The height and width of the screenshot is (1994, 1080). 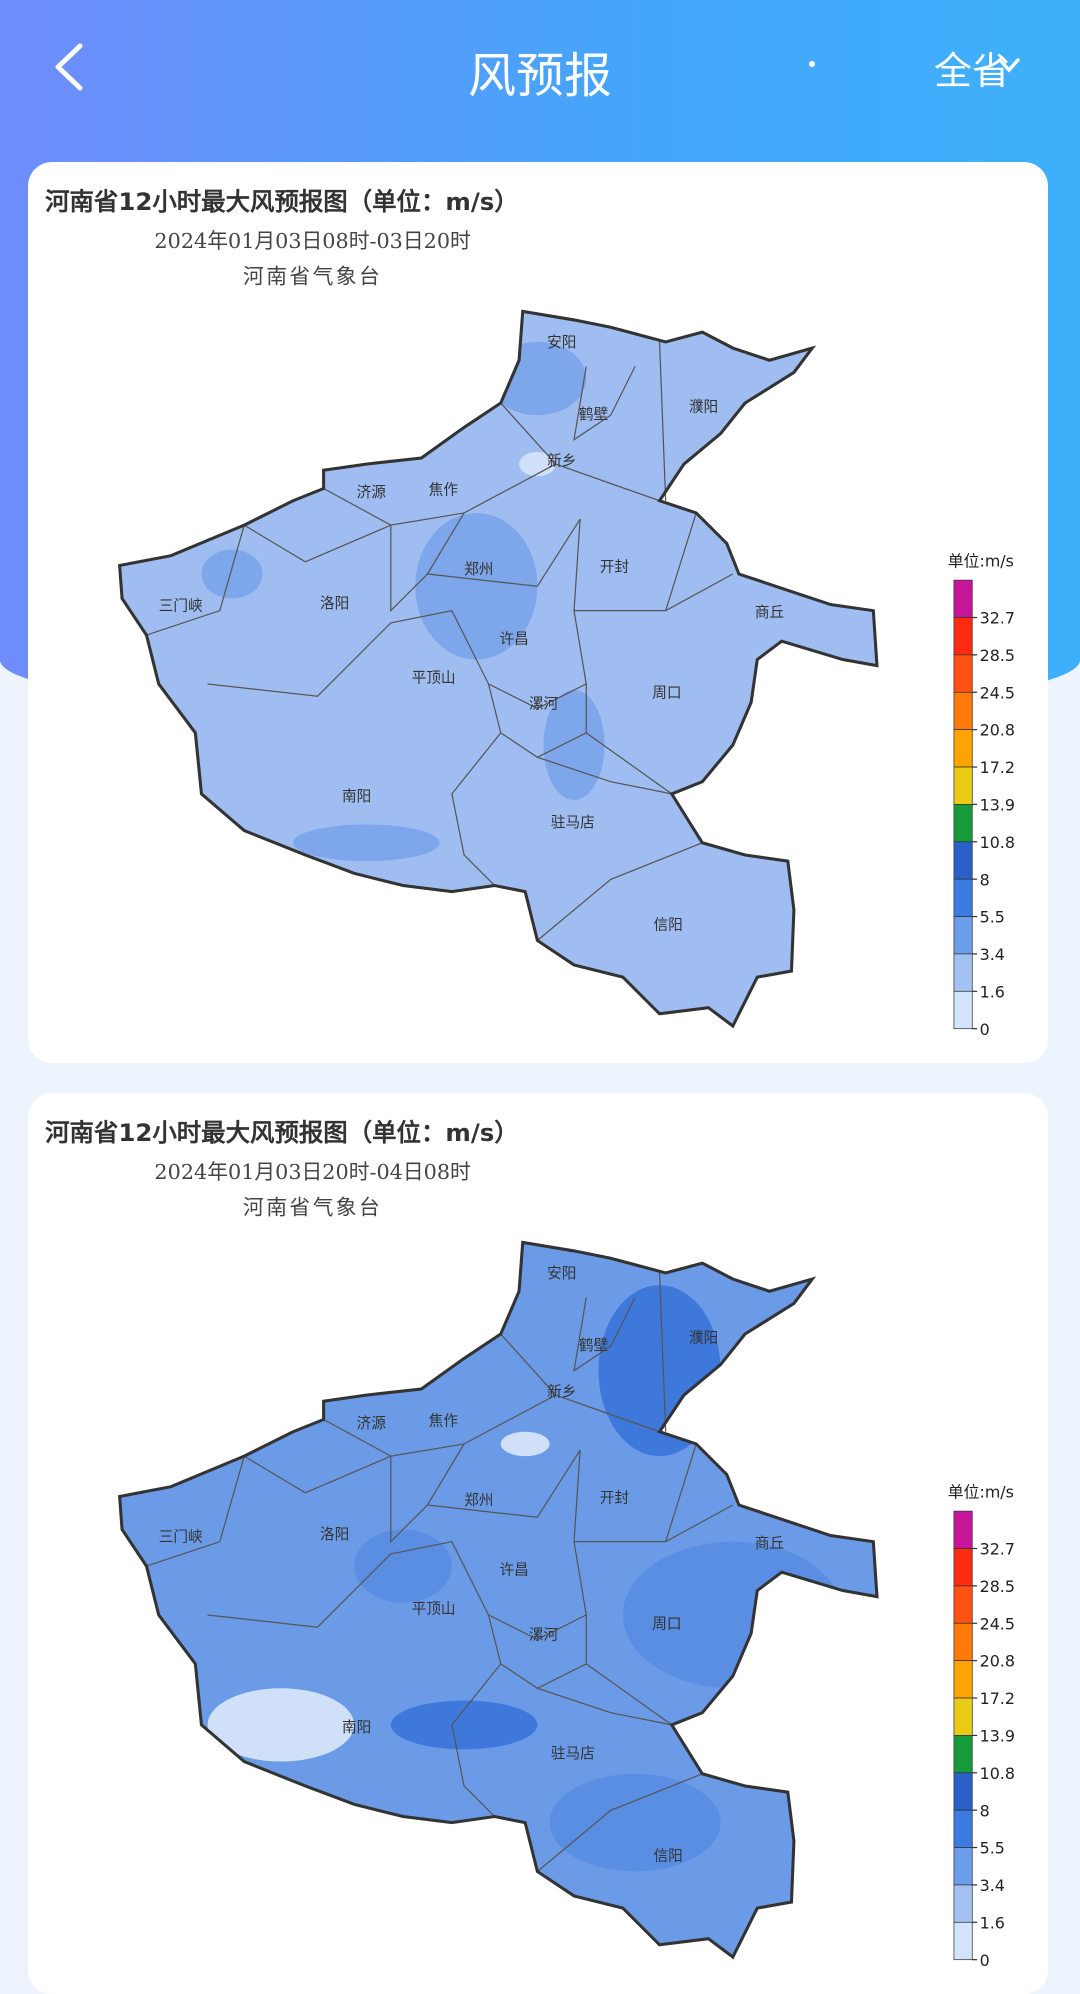 What do you see at coordinates (514, 1570) in the screenshot?
I see `city-label: 许昌` at bounding box center [514, 1570].